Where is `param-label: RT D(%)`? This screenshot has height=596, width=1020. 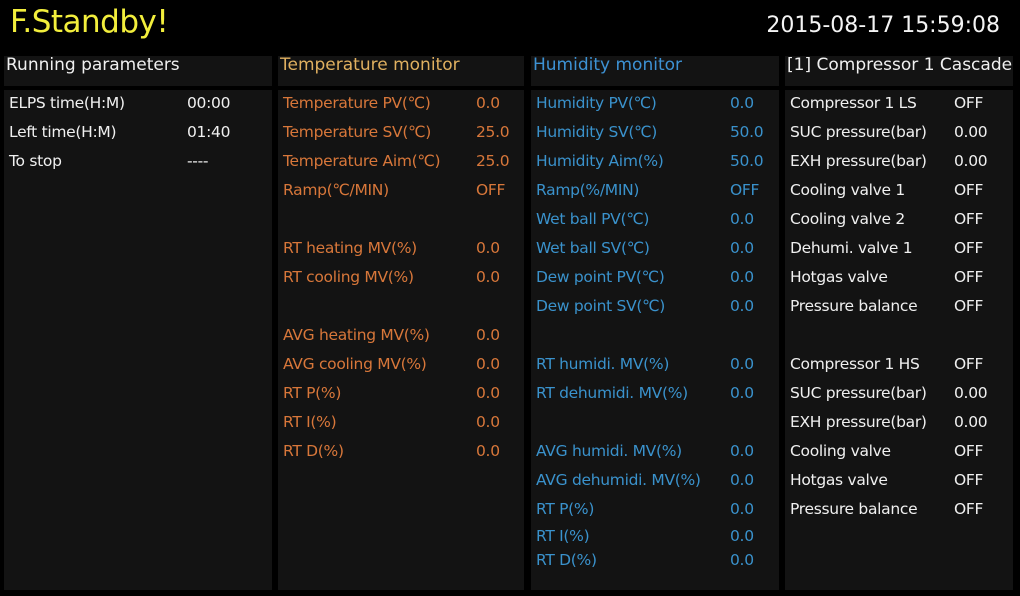 param-label: RT D(%) is located at coordinates (313, 451).